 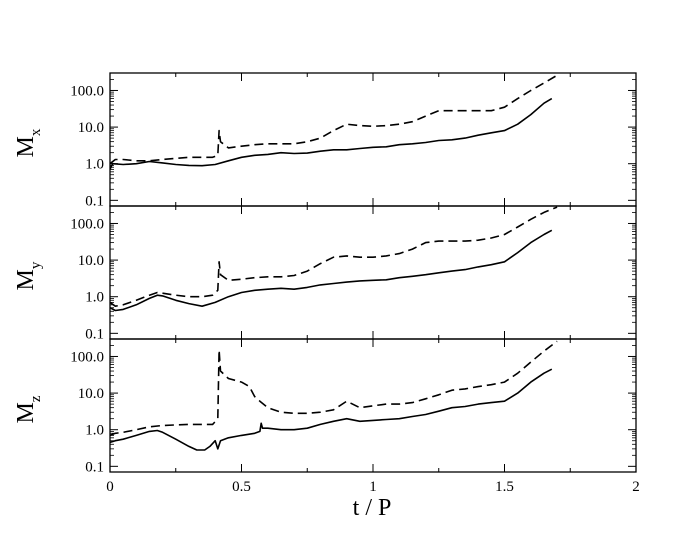 I want to click on x-tick-label: 0.5, so click(x=241, y=487).